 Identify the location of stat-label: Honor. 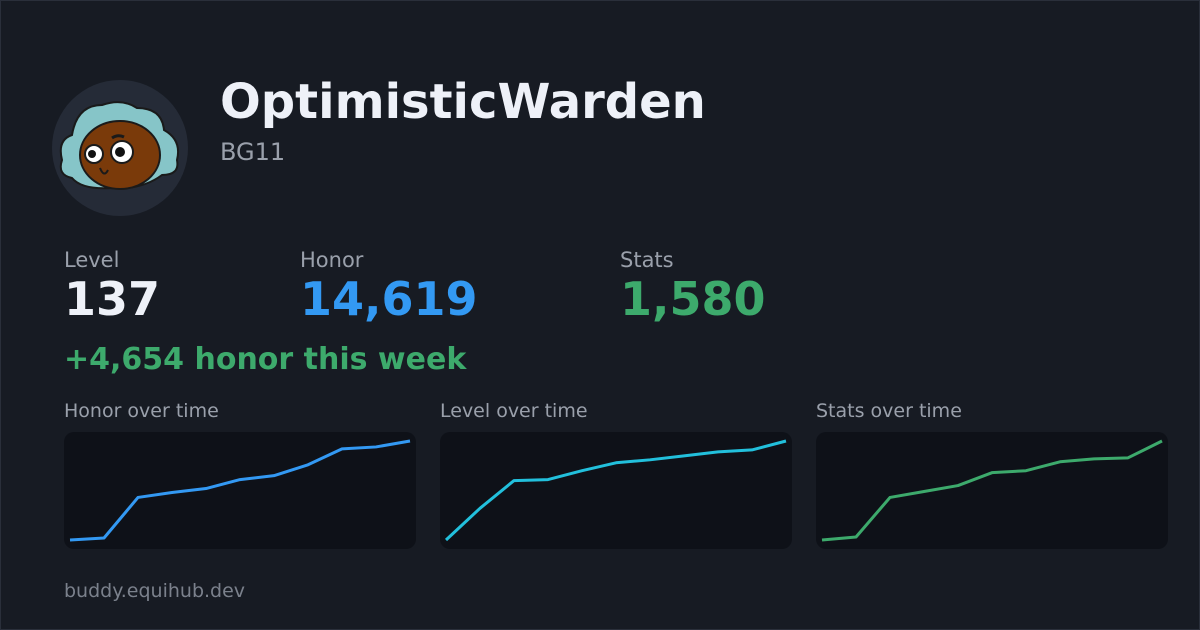
(332, 260).